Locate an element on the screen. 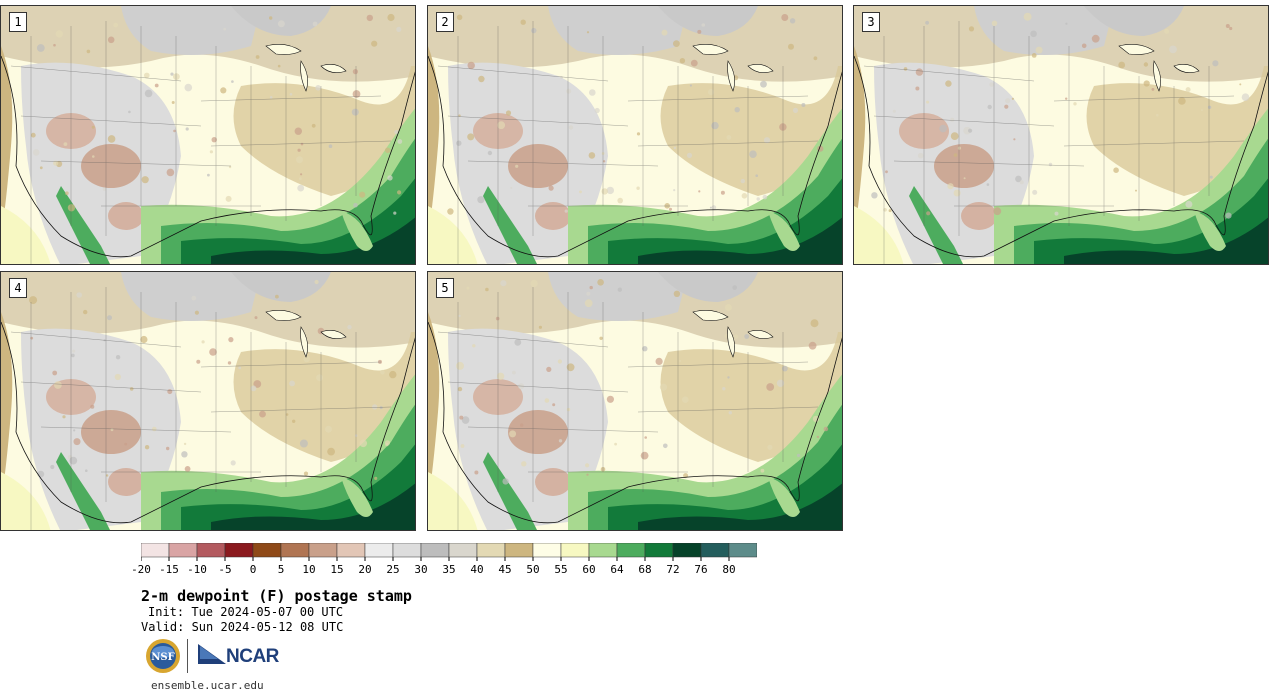 The height and width of the screenshot is (696, 1280). colorbar-tick-label: 25 is located at coordinates (393, 569).